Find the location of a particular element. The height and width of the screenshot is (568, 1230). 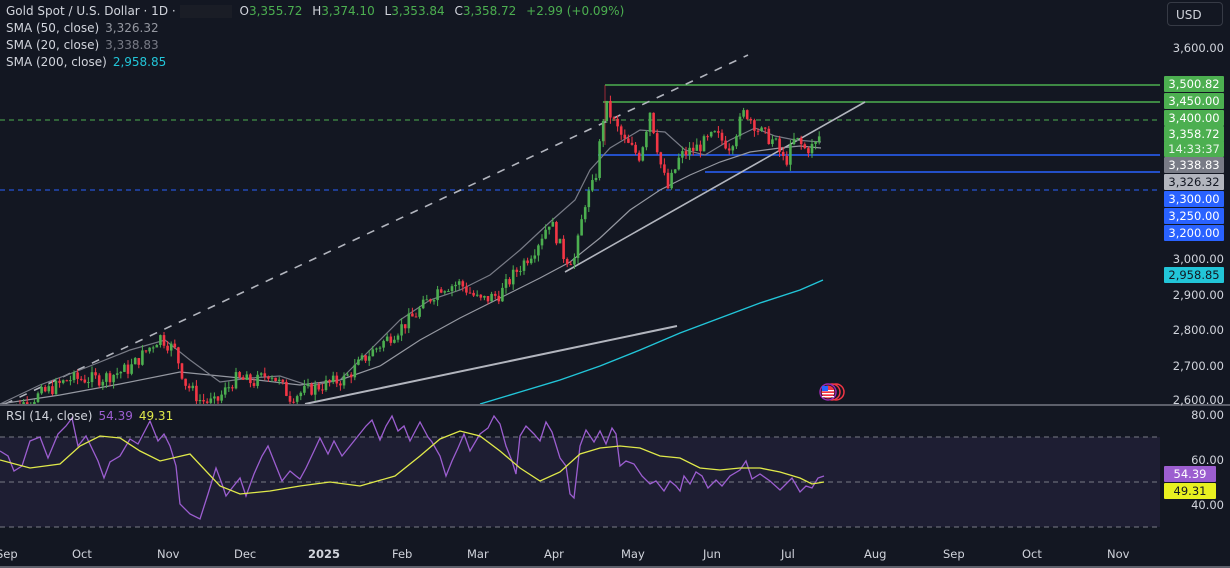

close-label: C is located at coordinates (458, 11).